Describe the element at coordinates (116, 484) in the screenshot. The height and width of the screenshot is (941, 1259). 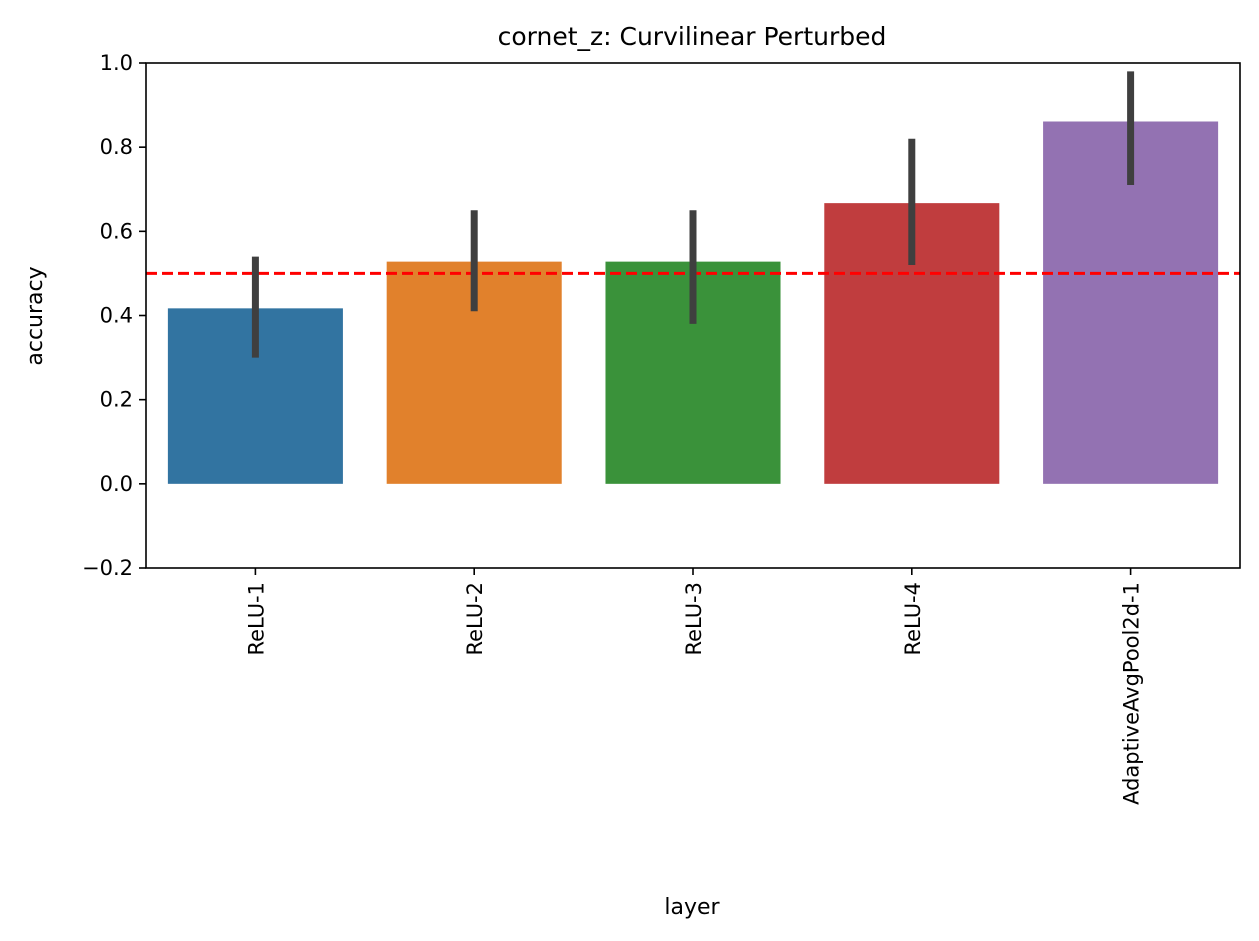
I see `y-tick-label: 0.0` at that location.